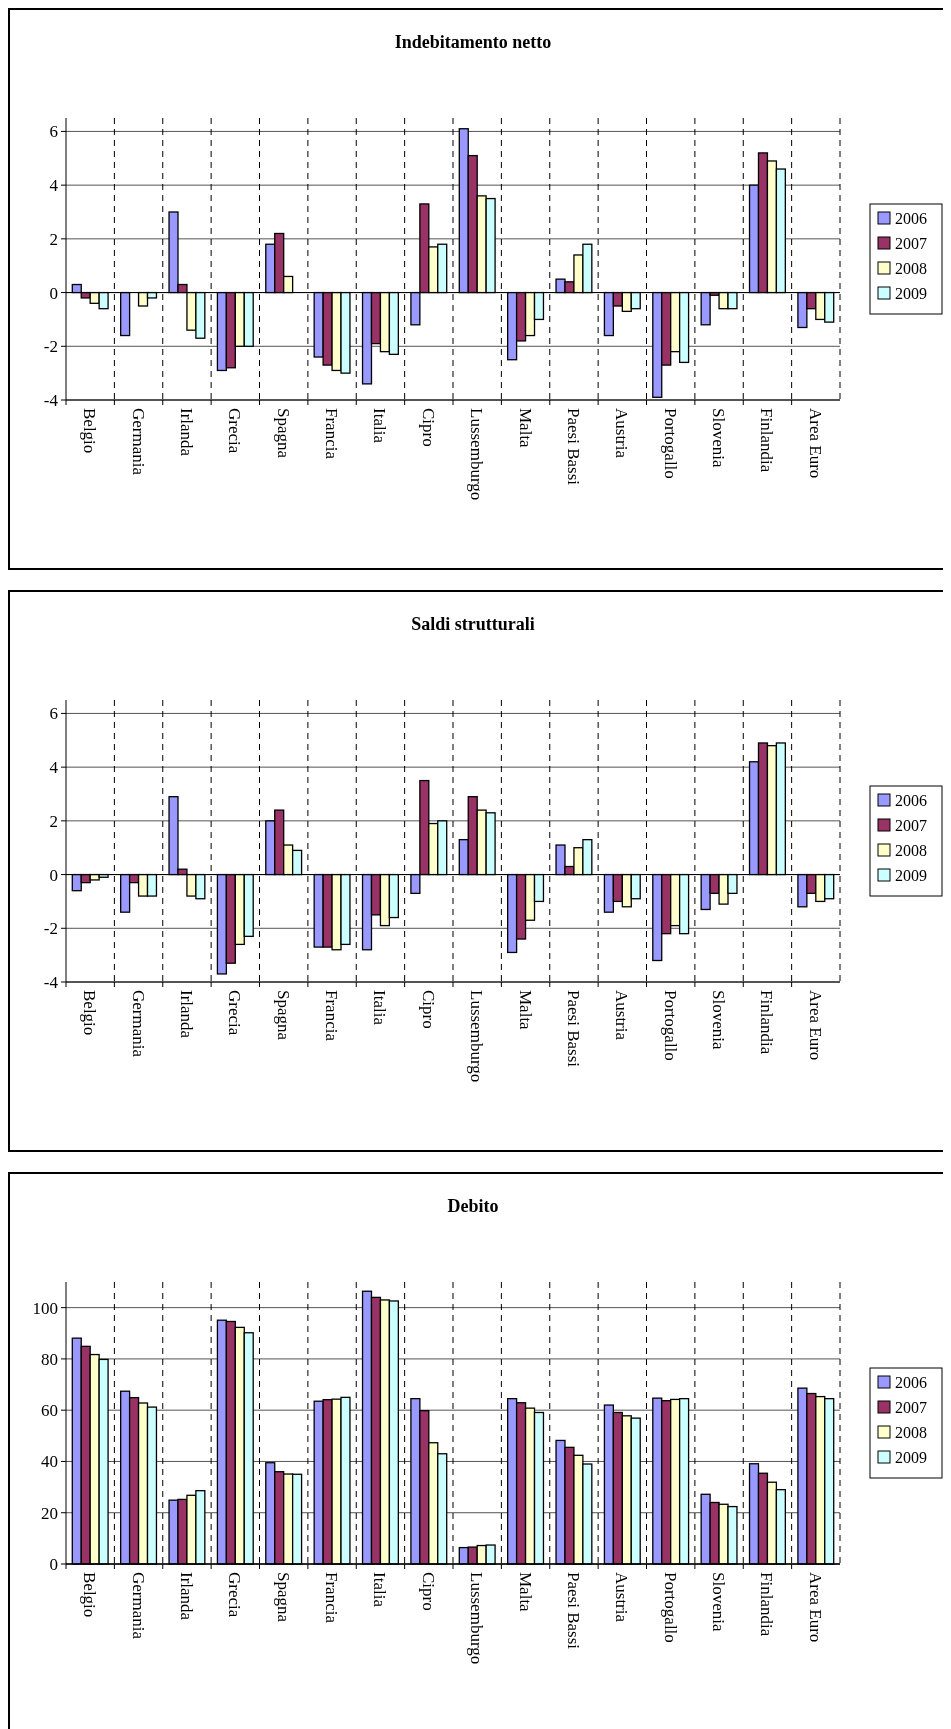 The image size is (951, 1729). What do you see at coordinates (49, 1411) in the screenshot?
I see `y-tick-label: 60` at bounding box center [49, 1411].